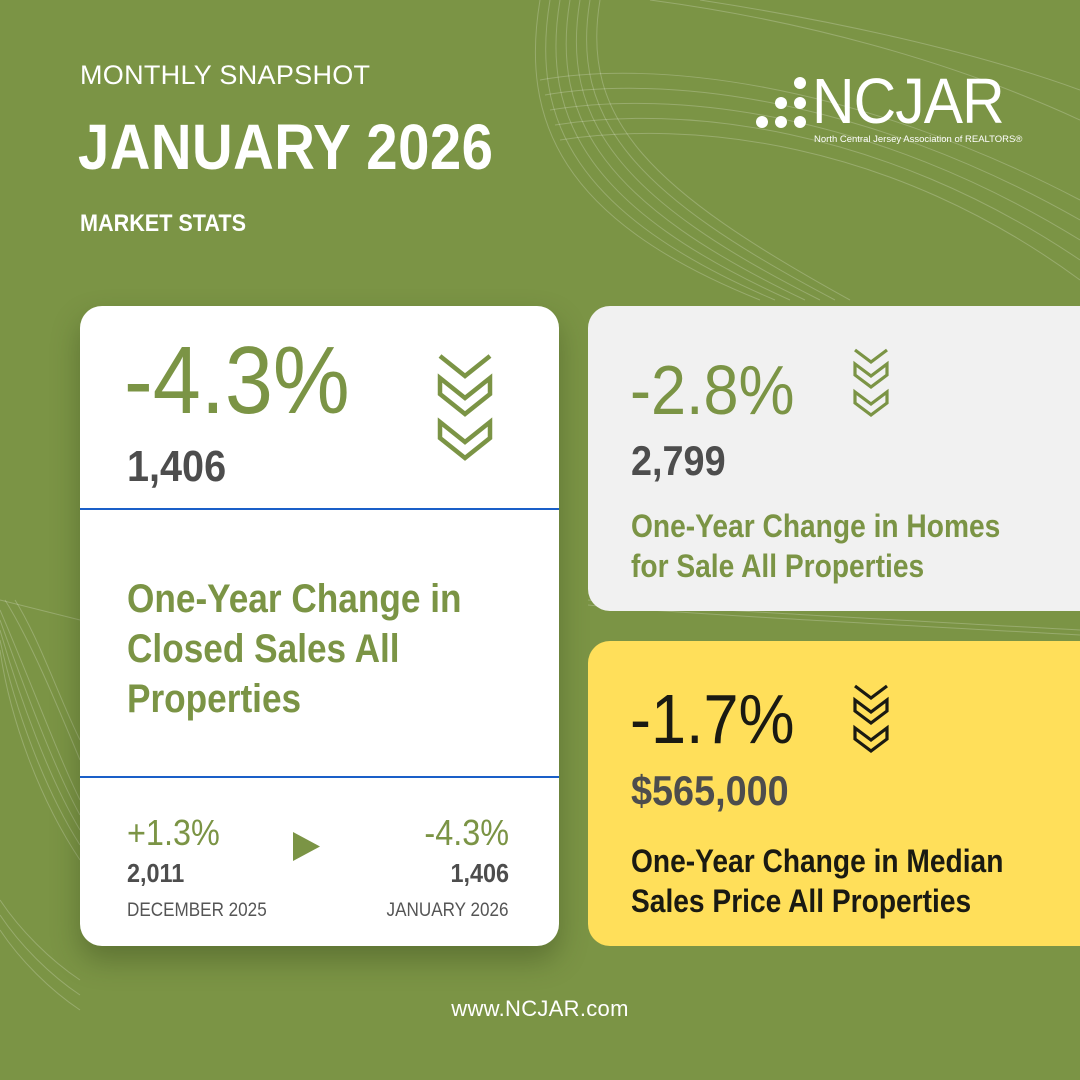 The width and height of the screenshot is (1080, 1080). What do you see at coordinates (177, 466) in the screenshot?
I see `closed-sales-count: 1,406` at bounding box center [177, 466].